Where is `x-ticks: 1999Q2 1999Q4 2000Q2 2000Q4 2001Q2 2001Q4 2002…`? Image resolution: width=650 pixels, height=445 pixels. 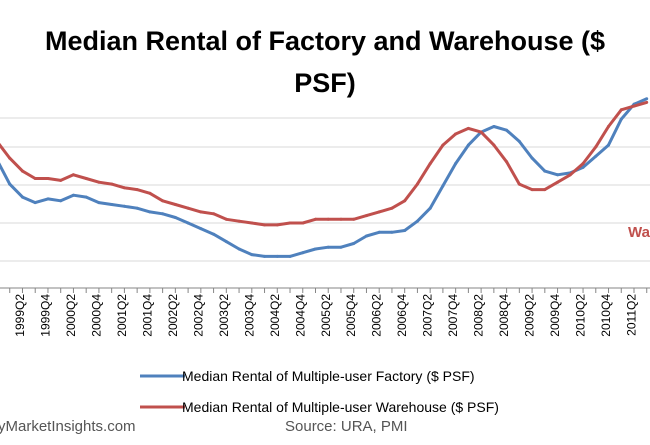 x-ticks: 1999Q2 1999Q4 2000Q2 2000Q4 2001Q2 2001Q4 2002… is located at coordinates (328, 312).